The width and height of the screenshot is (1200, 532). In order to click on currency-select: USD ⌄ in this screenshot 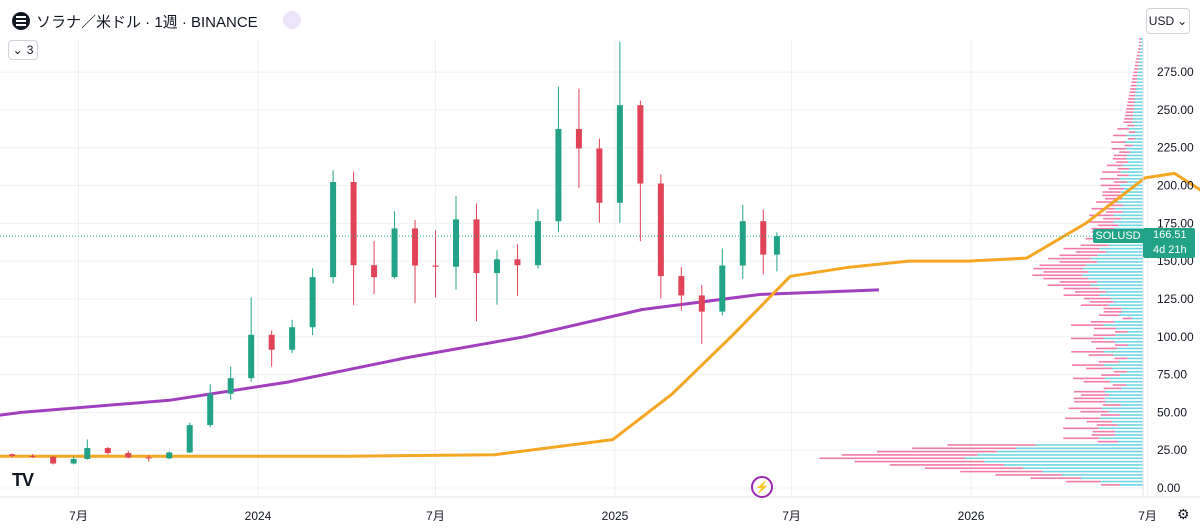, I will do `click(1168, 21)`.